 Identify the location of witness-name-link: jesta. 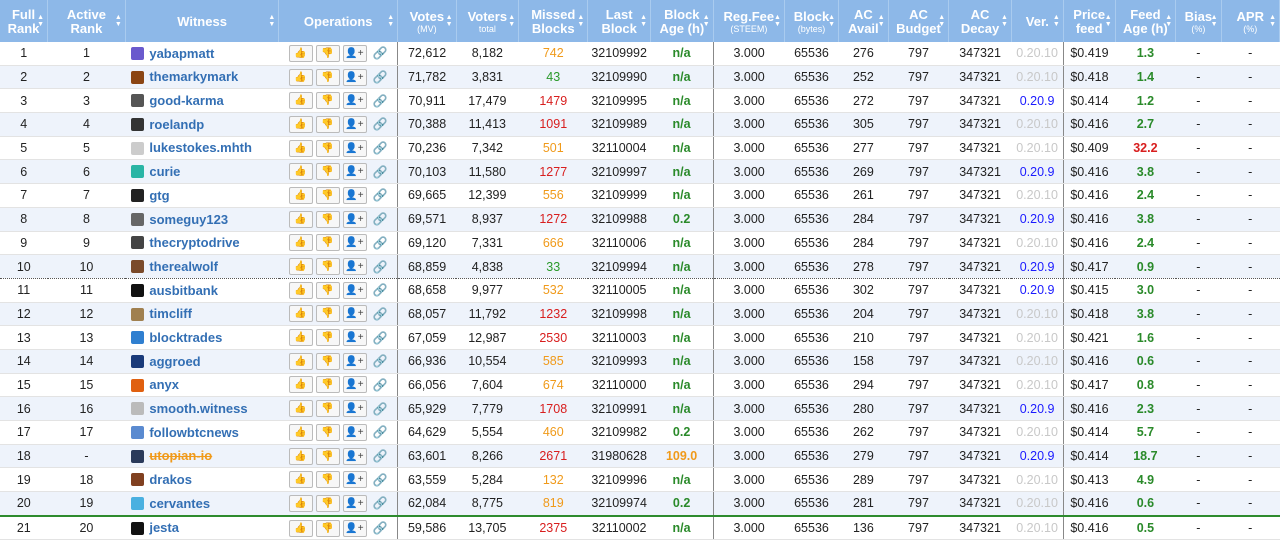
(164, 528).